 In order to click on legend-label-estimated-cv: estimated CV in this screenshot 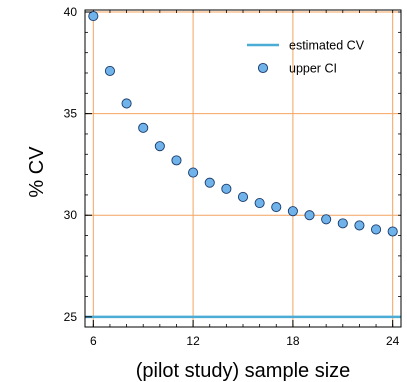, I will do `click(327, 46)`.